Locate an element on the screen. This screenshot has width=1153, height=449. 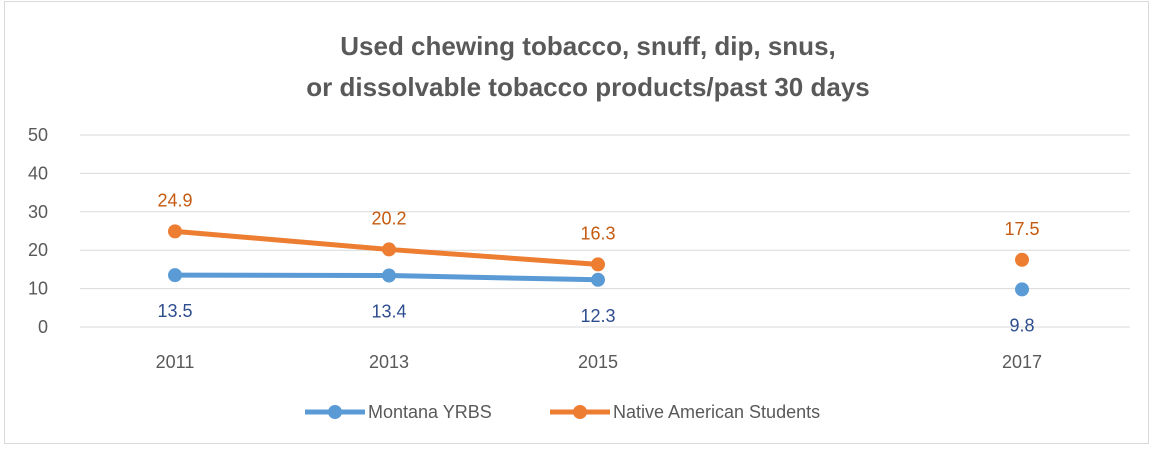
y-axis-ticks: 0 10 20 30 40 50 is located at coordinates (38, 231).